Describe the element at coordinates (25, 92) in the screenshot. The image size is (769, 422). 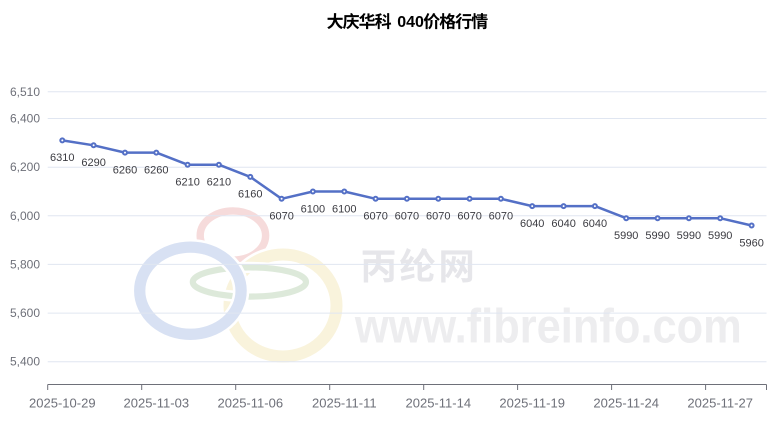
I see `svg-text: 6,510` at that location.